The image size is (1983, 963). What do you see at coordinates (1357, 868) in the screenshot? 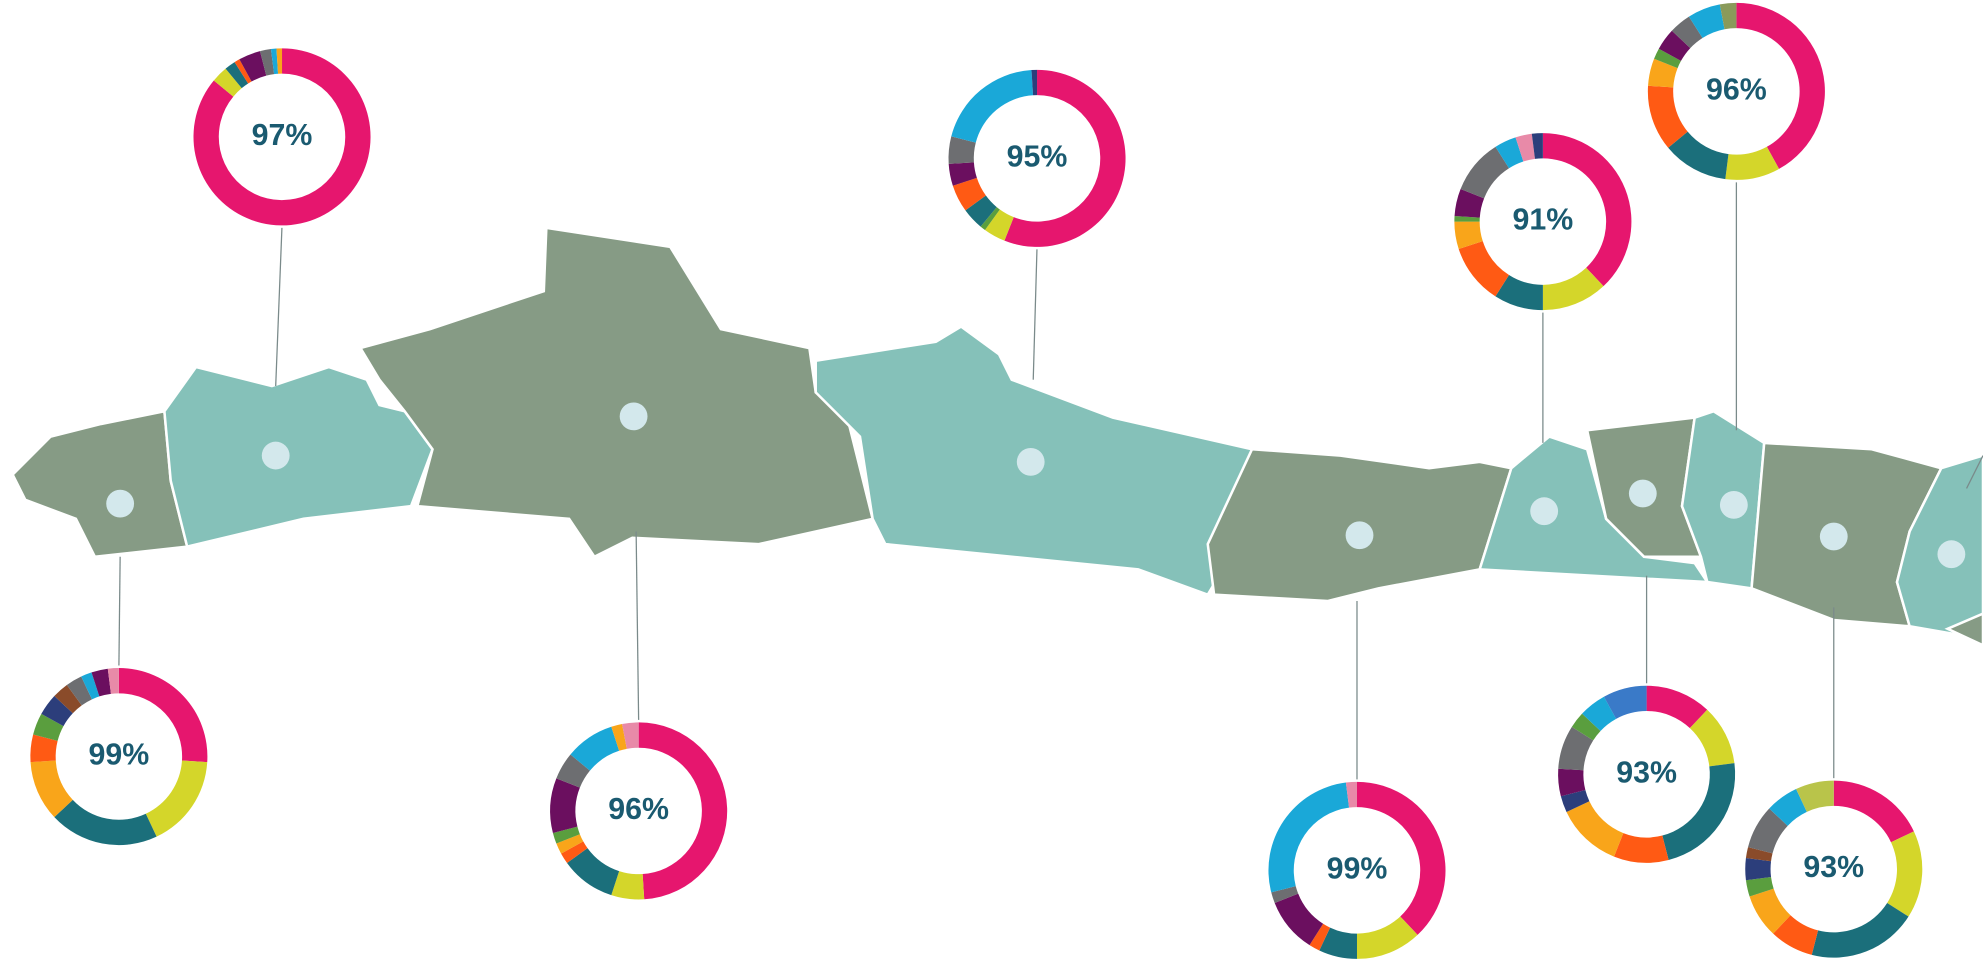
I see `center-label: 99%` at bounding box center [1357, 868].